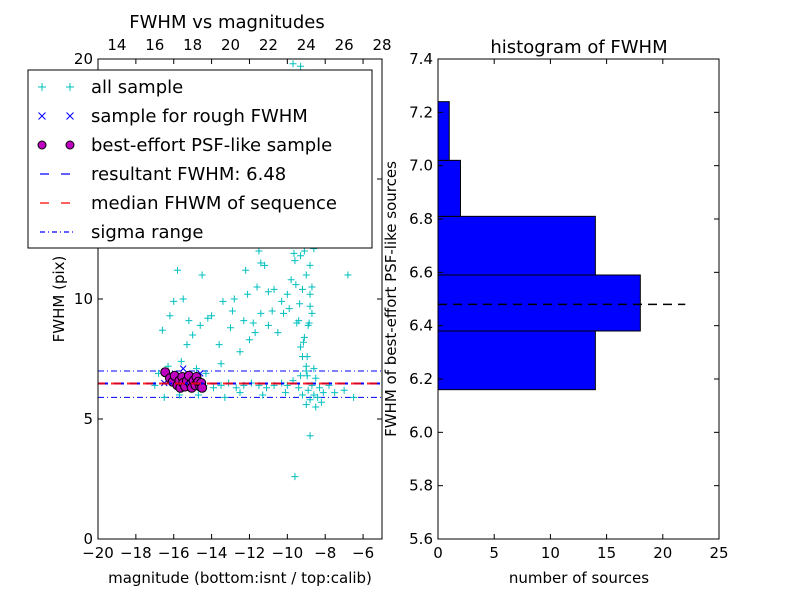  I want to click on right-chart-title: histogram of FWHM, so click(578, 47).